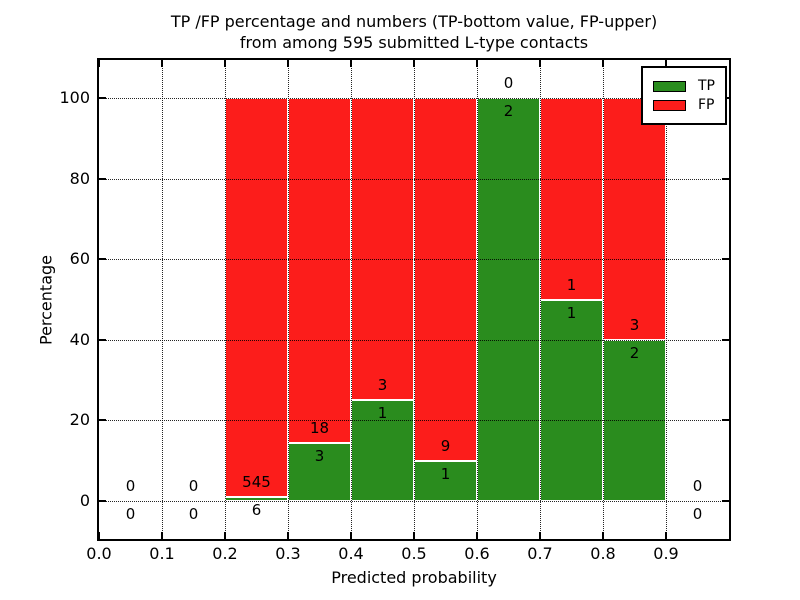 The height and width of the screenshot is (600, 800). Describe the element at coordinates (79, 339) in the screenshot. I see `y-tick-label: 40` at that location.